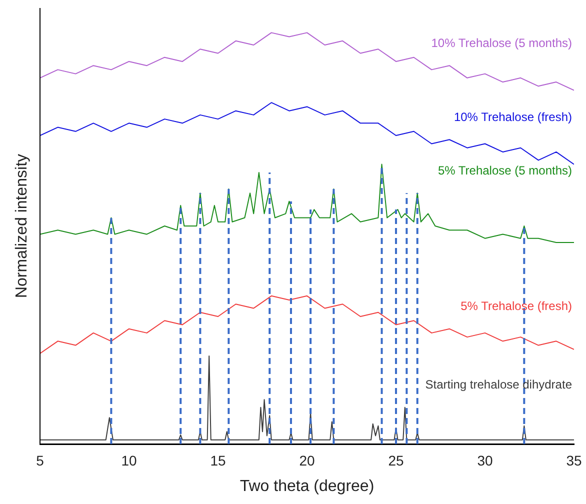  I want to click on x-tick-label: 25, so click(396, 460).